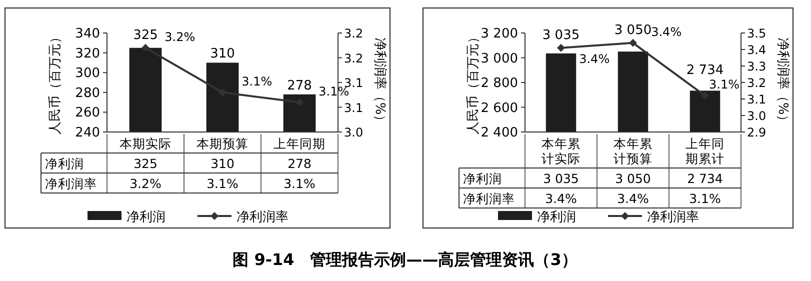  Describe the element at coordinates (705, 151) in the screenshot. I see `x-tick-label: 上年同期累计` at that location.